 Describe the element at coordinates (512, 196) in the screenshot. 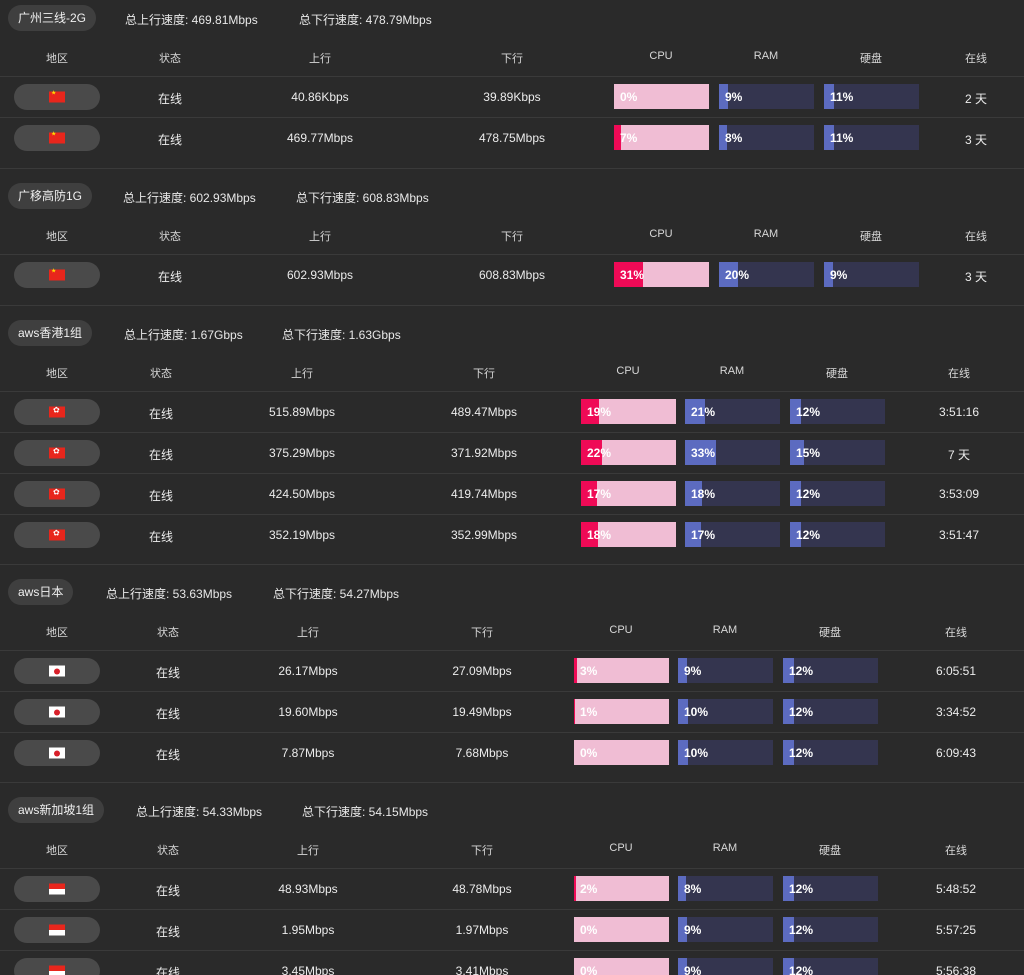

I see `group-header: 广移高防1G 总上行速度: 602.93Mbps 总下行速度: 608.83Mbps` at that location.